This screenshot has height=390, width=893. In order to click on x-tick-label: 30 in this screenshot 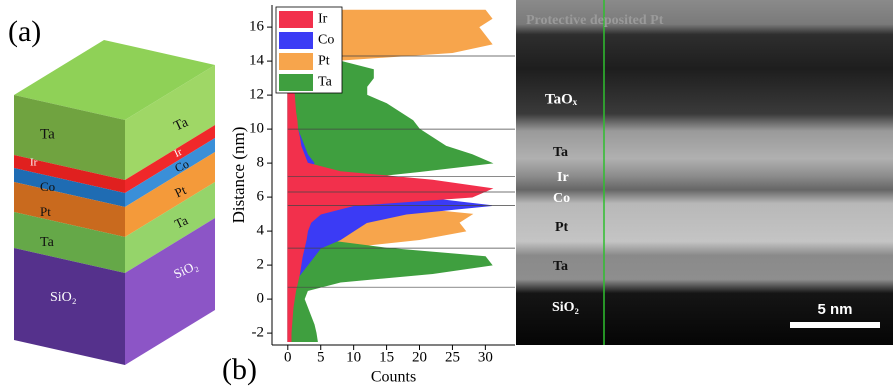, I will do `click(485, 357)`.